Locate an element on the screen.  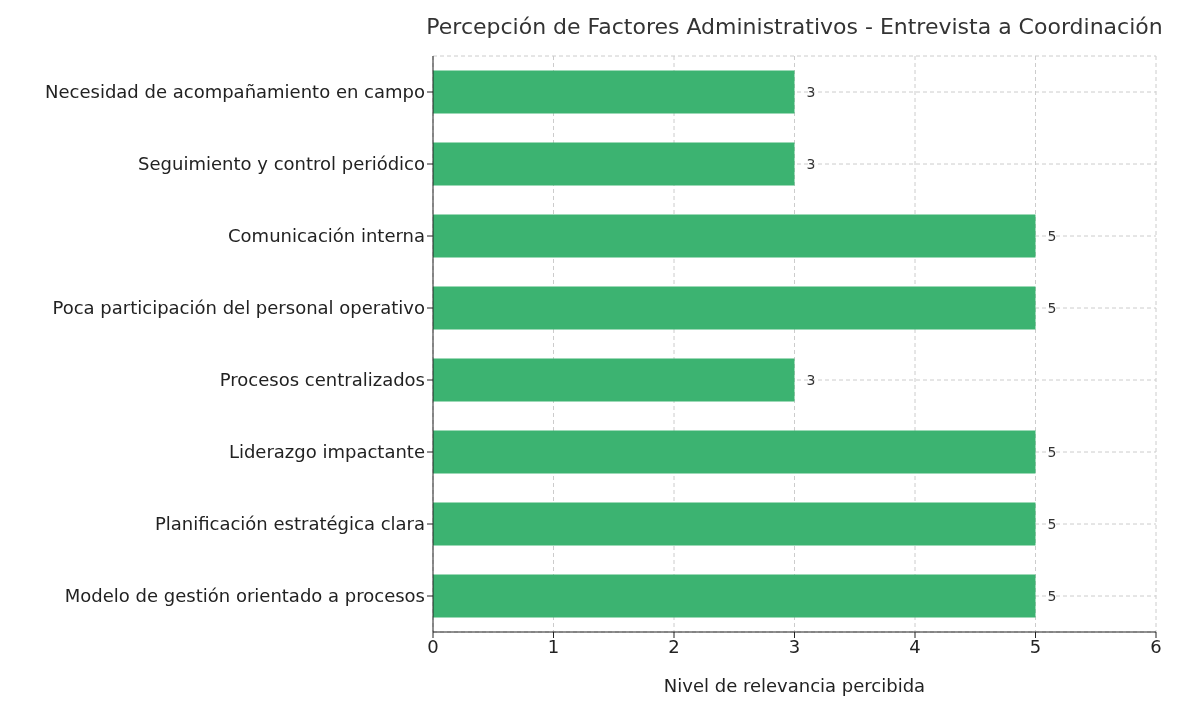
chart-title: Percepción de Factores Administrativos - Entrevista a Coordinación is located at coordinates (794, 26).